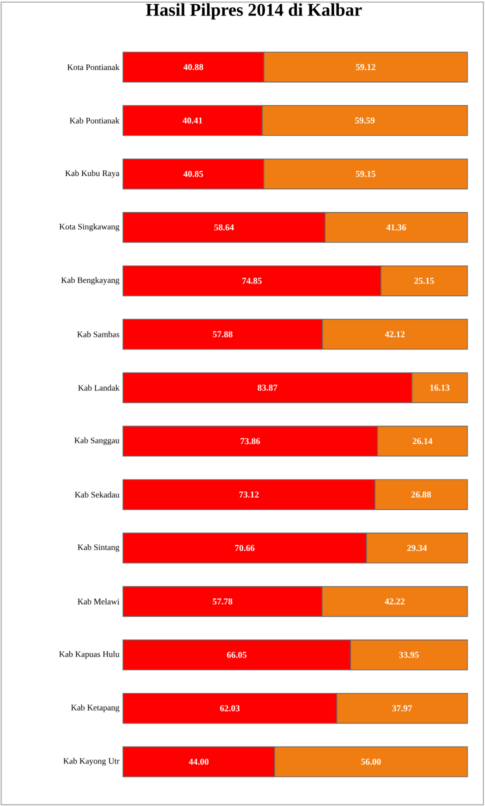 This screenshot has height=806, width=485. Describe the element at coordinates (90, 280) in the screenshot. I see `y-tick-label: Kab Bengkayang` at that location.